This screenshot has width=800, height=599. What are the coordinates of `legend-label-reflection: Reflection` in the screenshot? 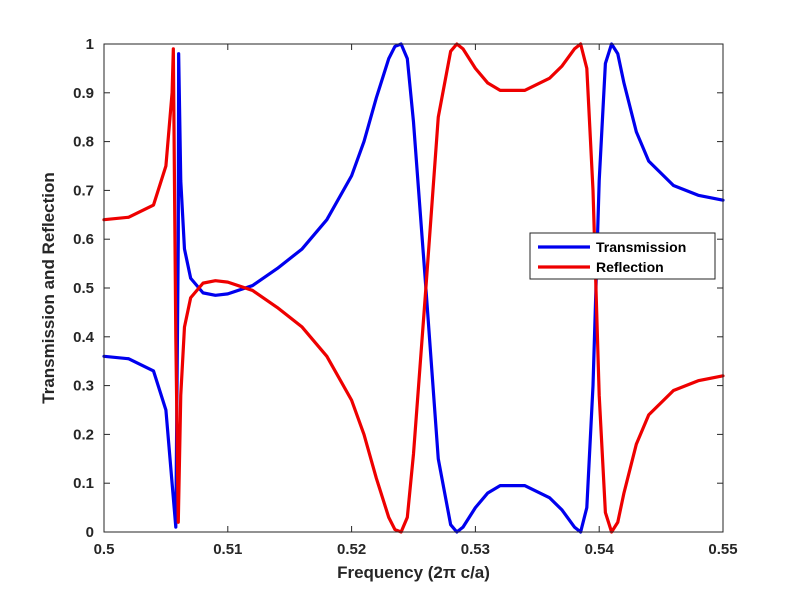 It's located at (630, 267).